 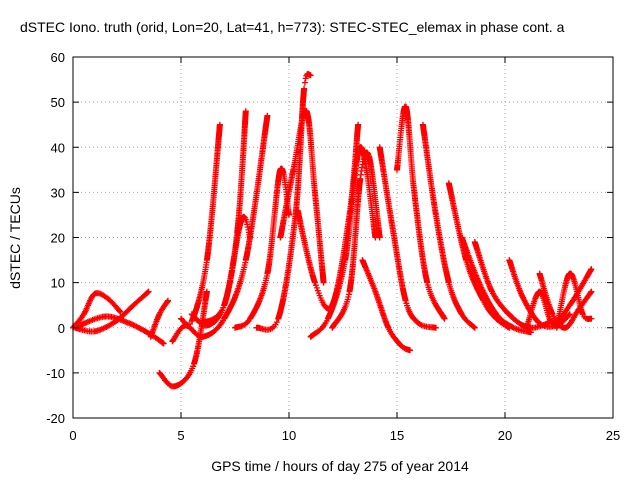 What do you see at coordinates (340, 466) in the screenshot?
I see `x-axis-title: GPS time / hours of day 275 of year 2014` at bounding box center [340, 466].